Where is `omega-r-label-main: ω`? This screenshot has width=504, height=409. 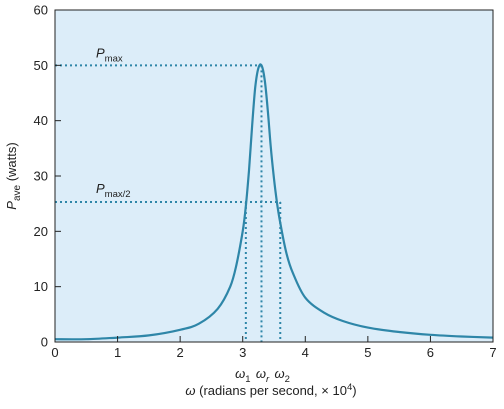
omega-r-label-main: ω is located at coordinates (261, 373).